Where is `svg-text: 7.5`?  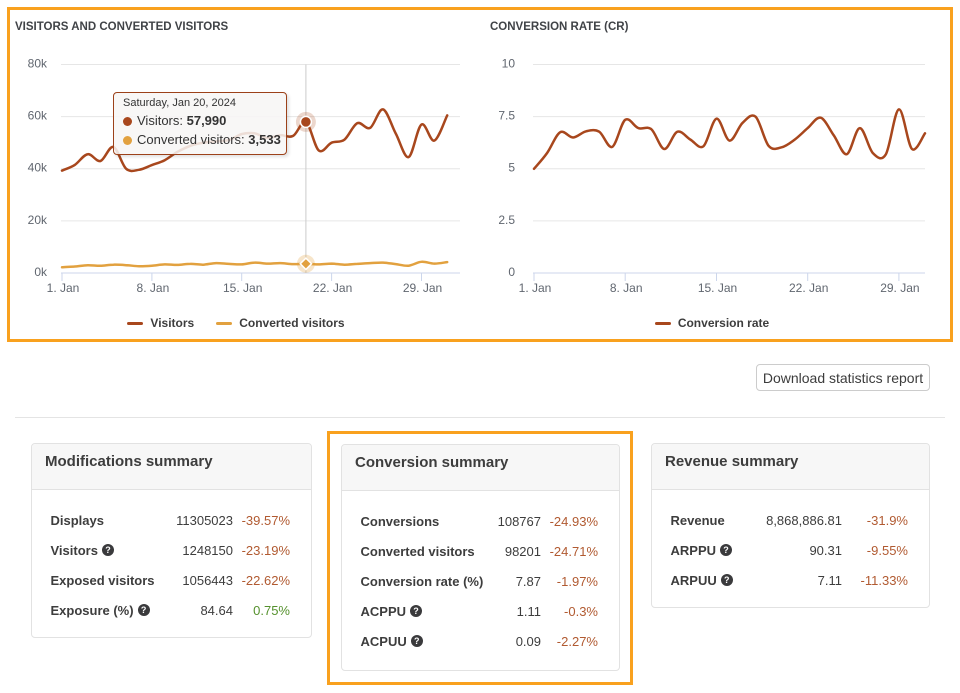 svg-text: 7.5 is located at coordinates (506, 116).